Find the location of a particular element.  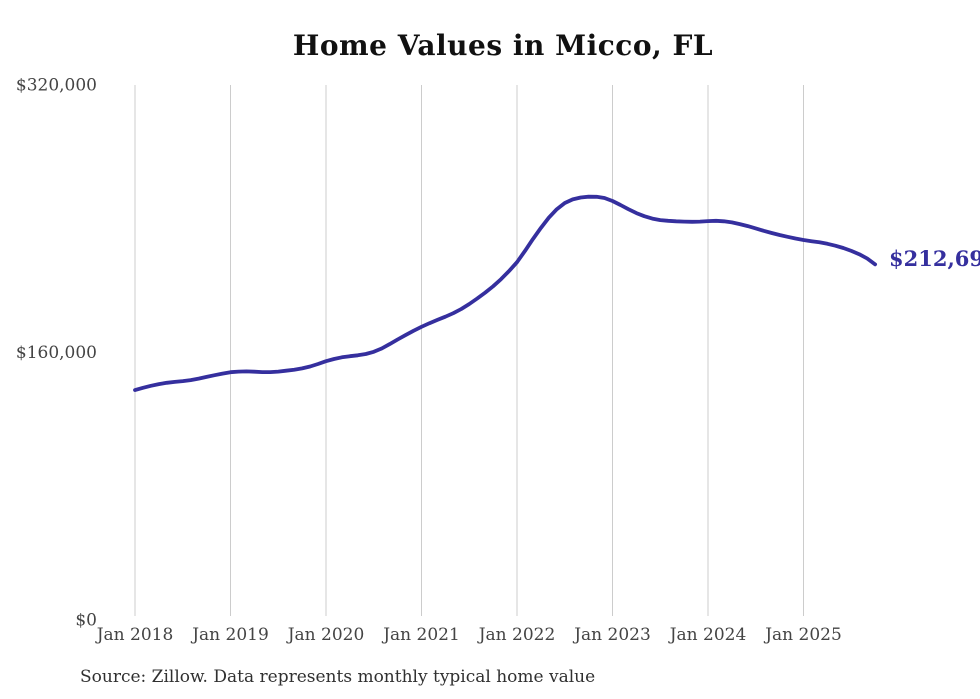

x-tick-label: Jan 2020 is located at coordinates (325, 635).